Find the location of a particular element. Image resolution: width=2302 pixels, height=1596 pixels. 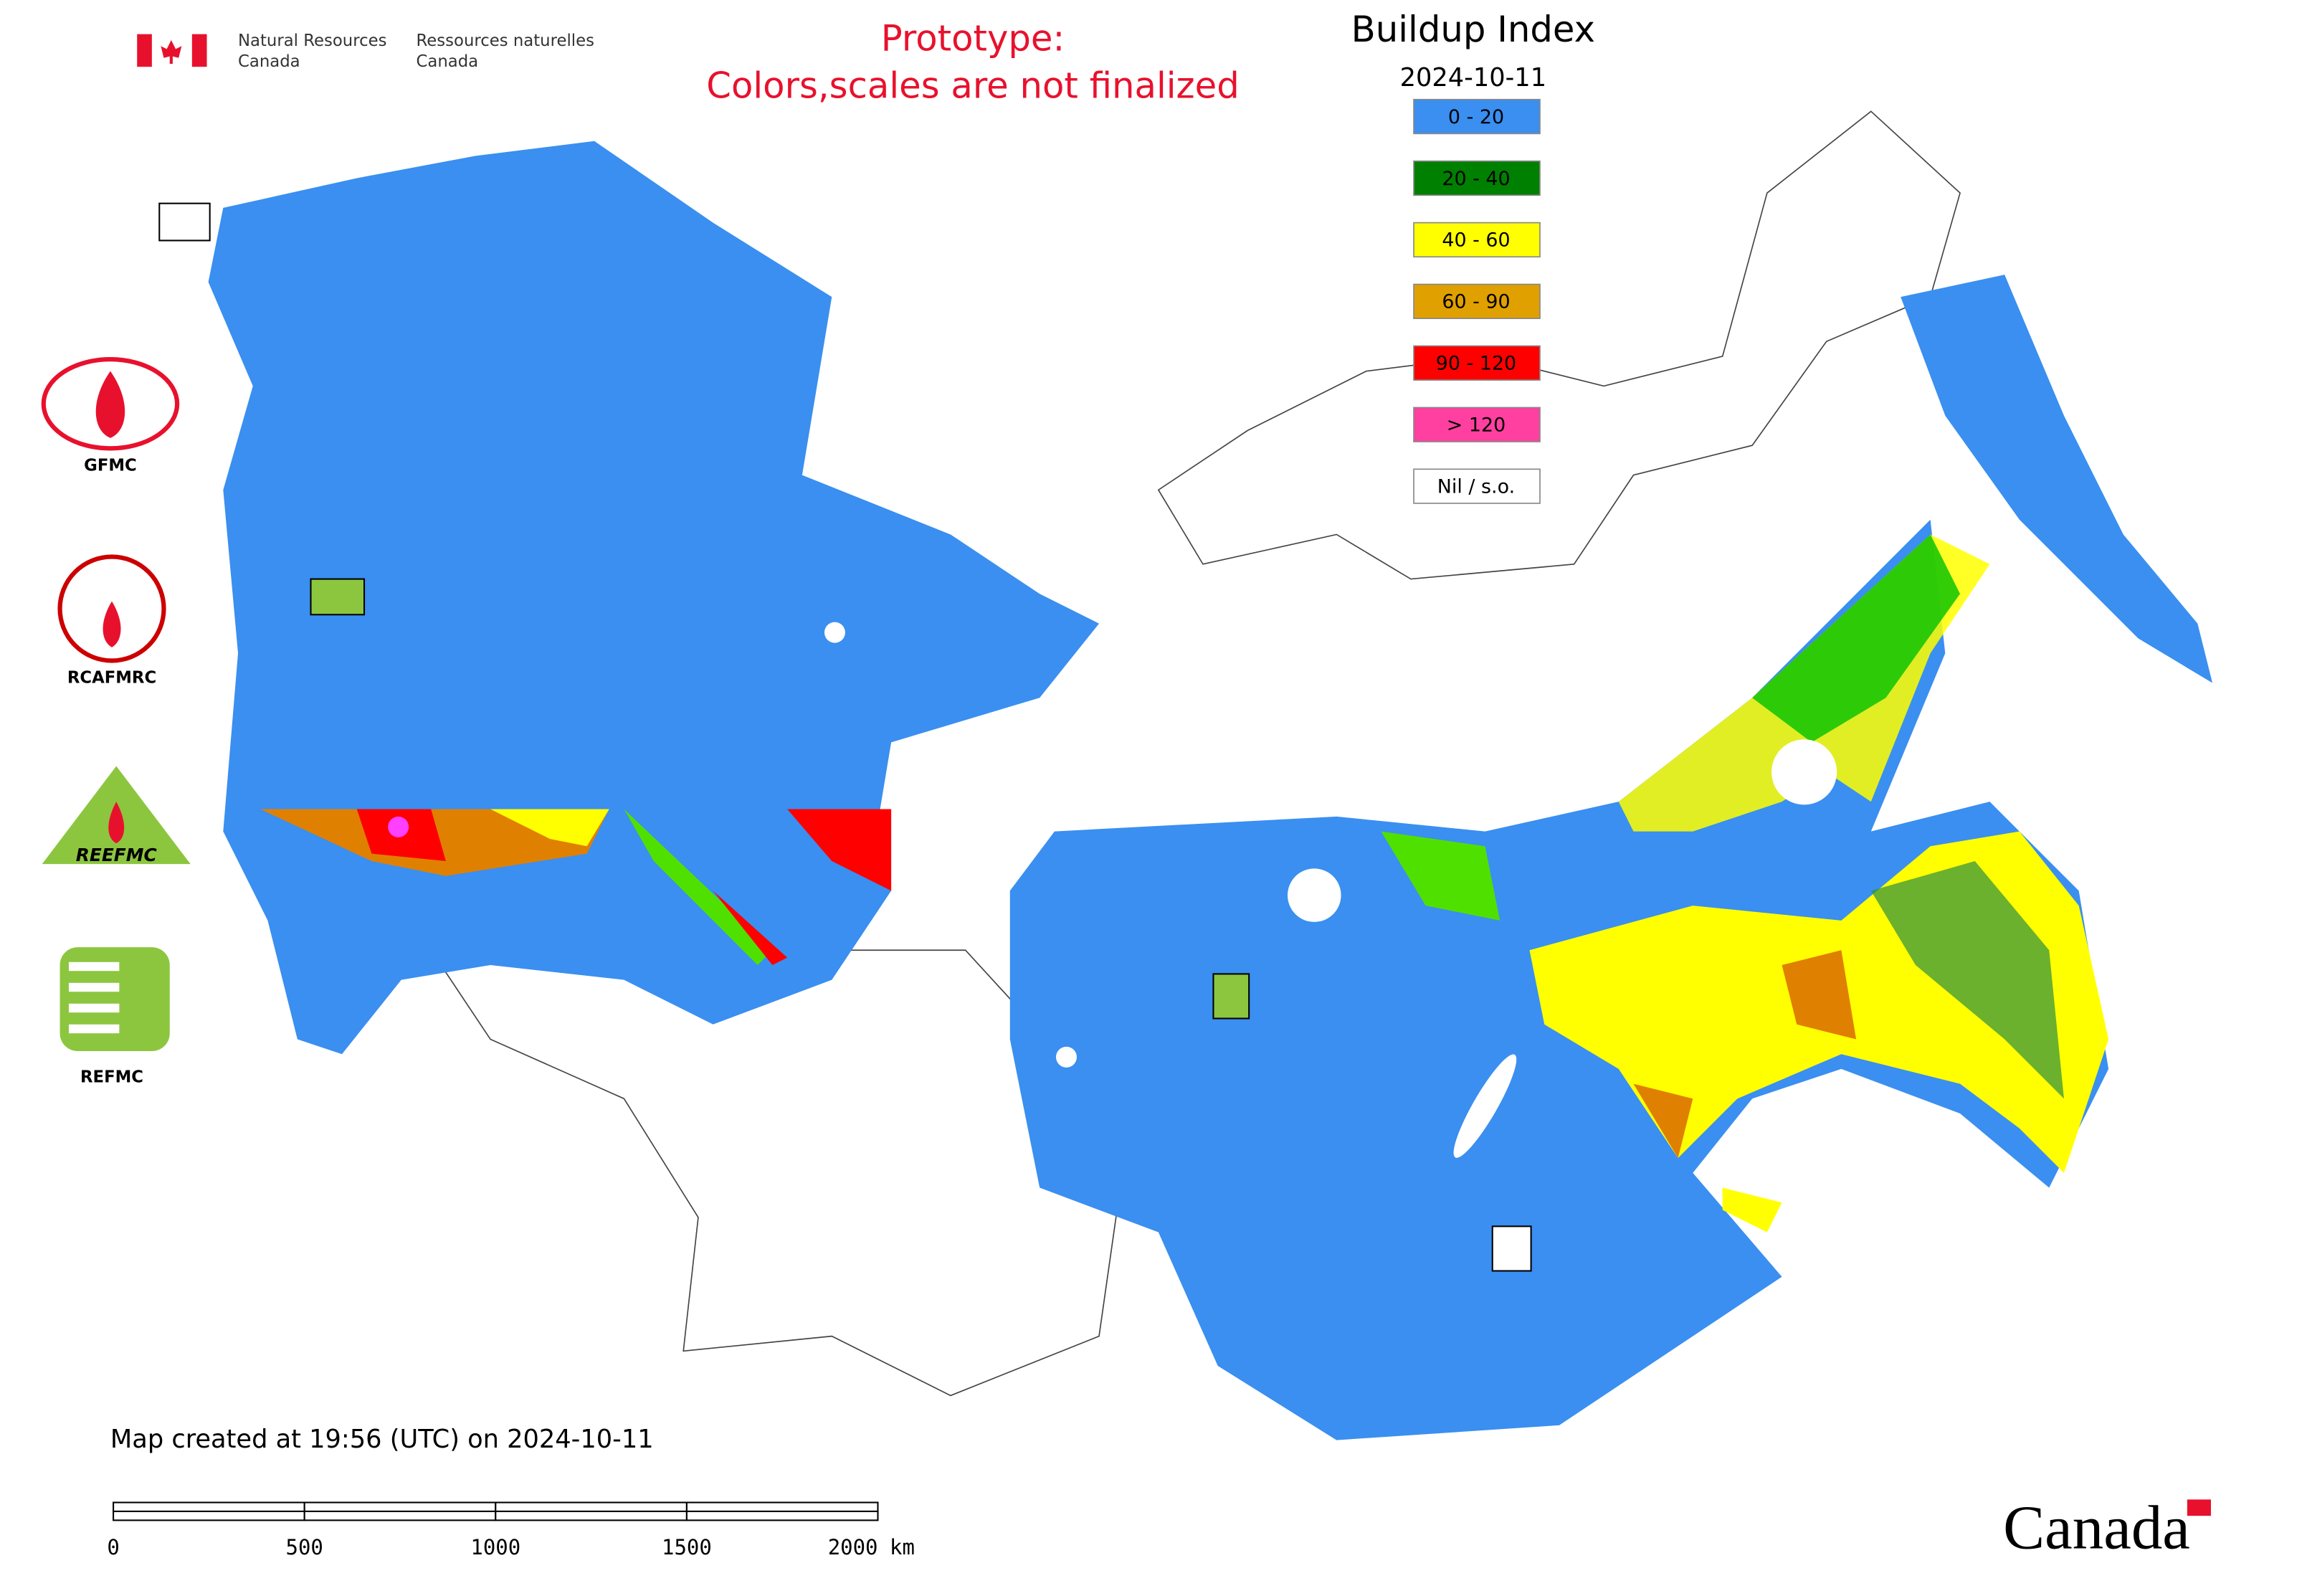

scale-bar: 0 500 1000 1500 2000 km is located at coordinates (511, 1530).